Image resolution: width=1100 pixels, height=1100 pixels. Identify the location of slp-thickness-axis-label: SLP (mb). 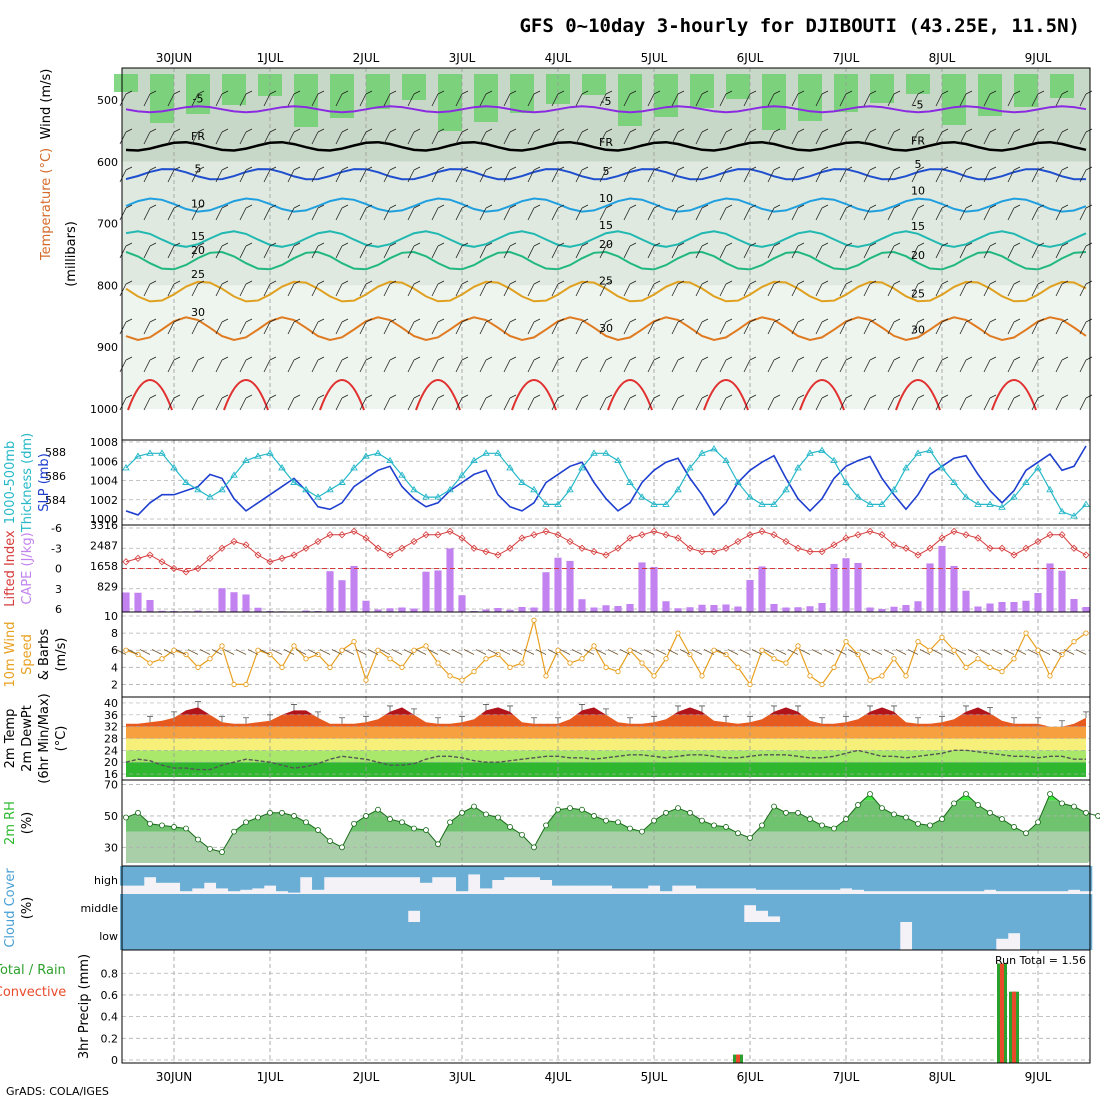
(44, 482).